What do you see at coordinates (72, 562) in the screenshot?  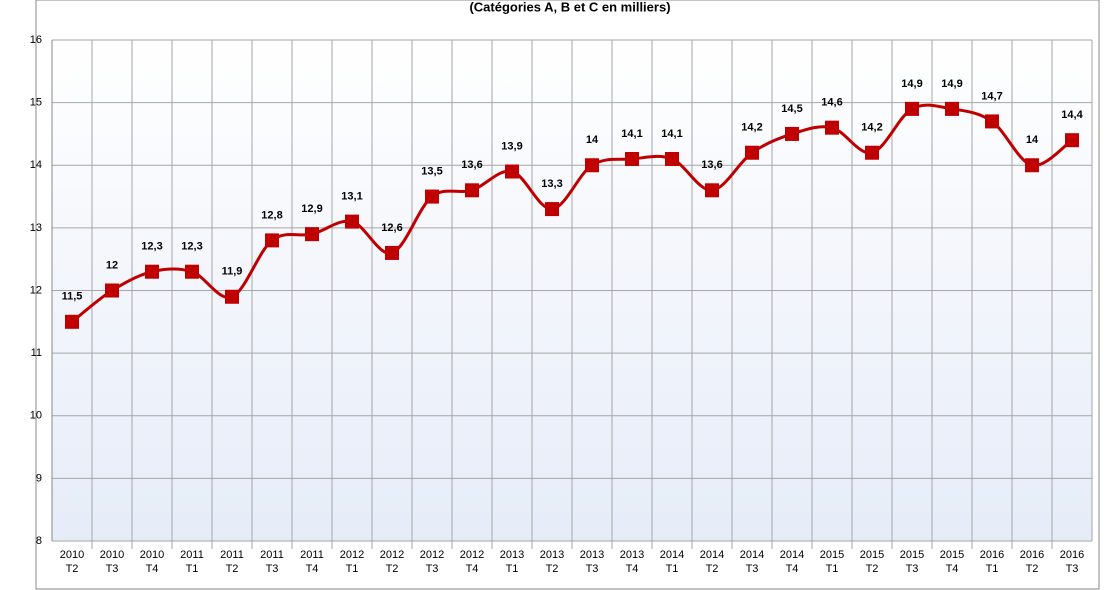 I see `x-tick-label: 2010 T2` at bounding box center [72, 562].